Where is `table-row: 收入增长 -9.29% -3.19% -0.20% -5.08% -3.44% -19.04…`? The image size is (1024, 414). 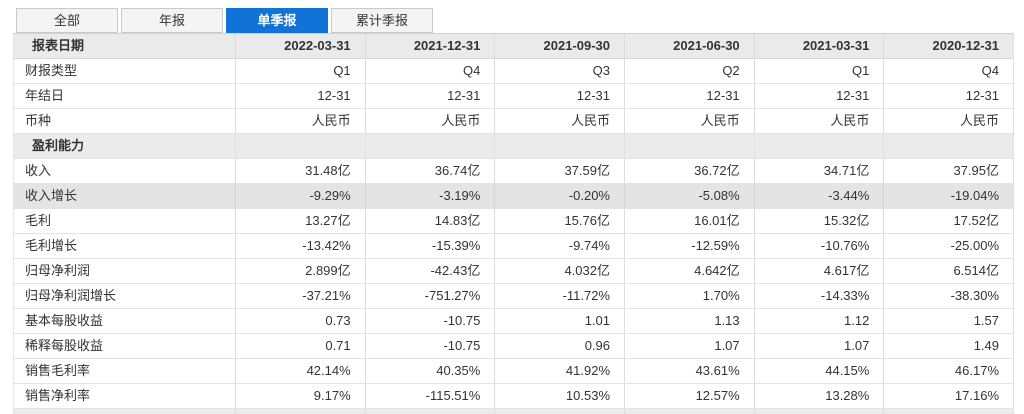 table-row: 收入增长 -9.29% -3.19% -0.20% -5.08% -3.44% -19.04… is located at coordinates (513, 196).